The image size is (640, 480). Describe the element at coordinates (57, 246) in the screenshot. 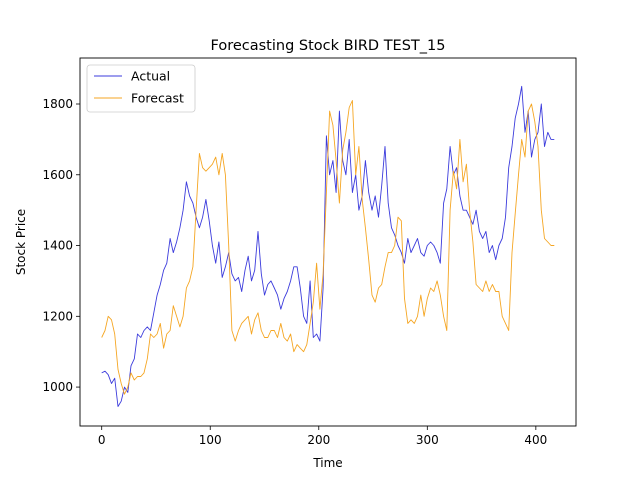

I see `y-tick-label: 1400` at that location.